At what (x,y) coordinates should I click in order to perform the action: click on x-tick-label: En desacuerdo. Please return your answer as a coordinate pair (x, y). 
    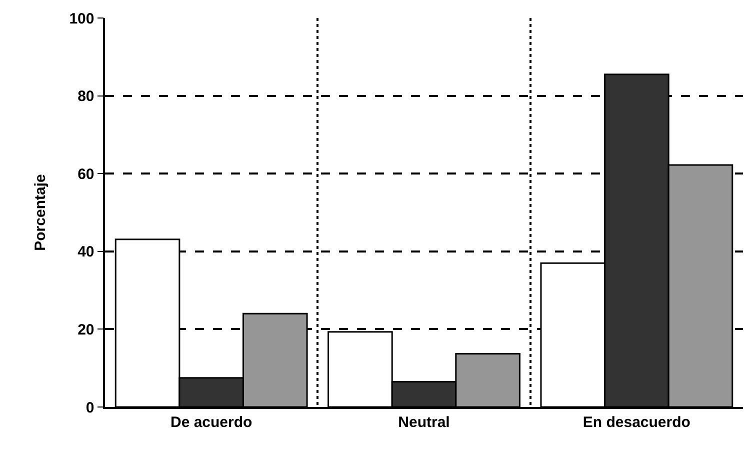
    Looking at the image, I should click on (636, 422).